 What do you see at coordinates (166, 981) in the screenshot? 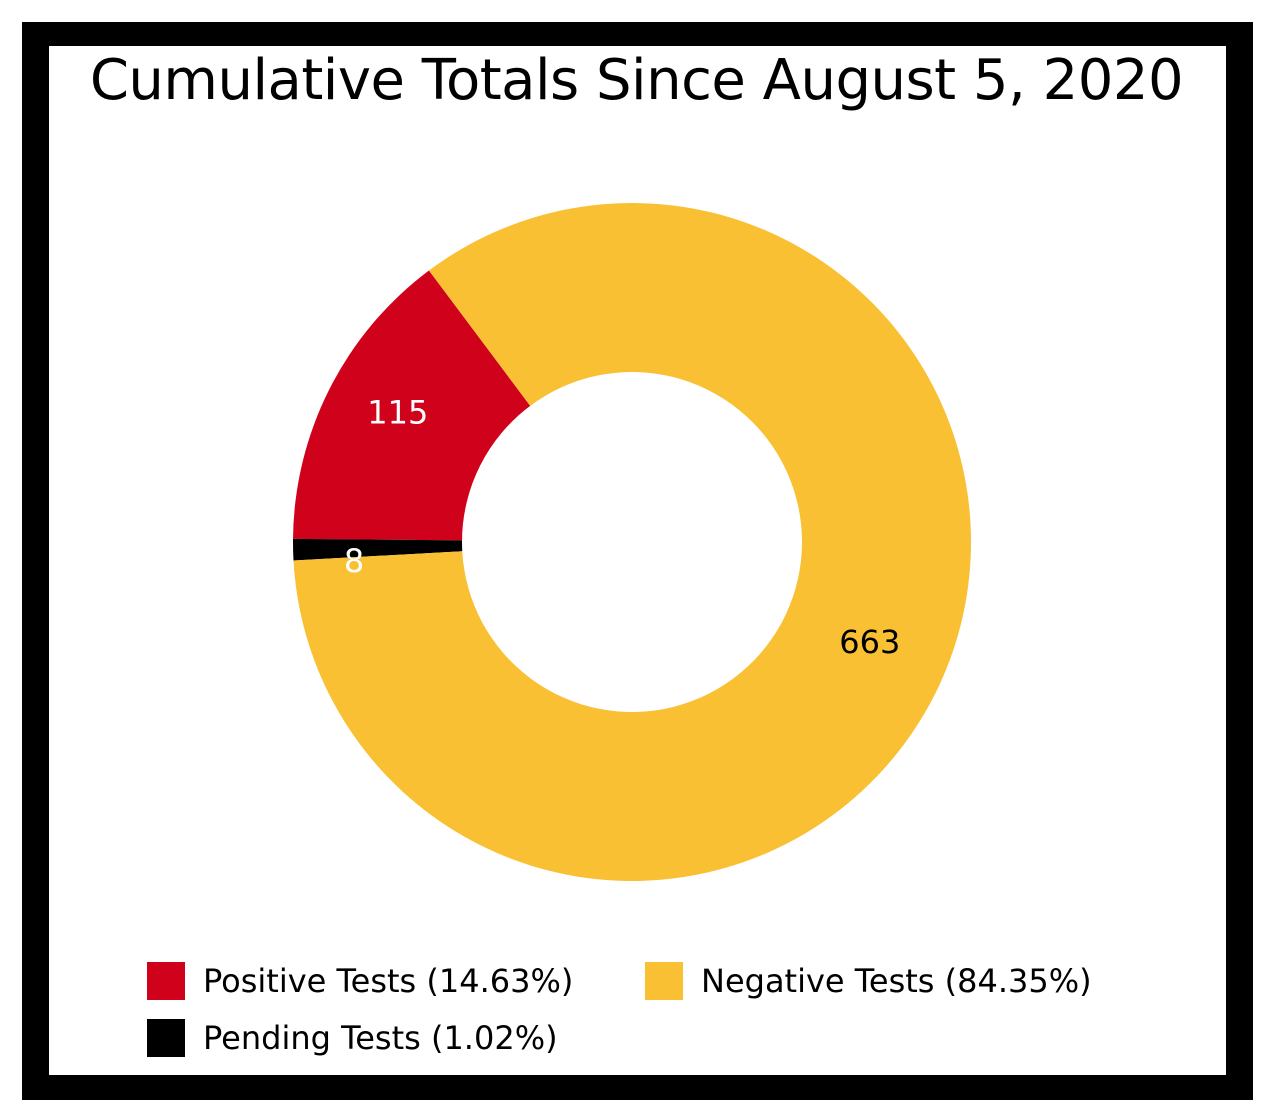
I see `legend-swatch-positive` at bounding box center [166, 981].